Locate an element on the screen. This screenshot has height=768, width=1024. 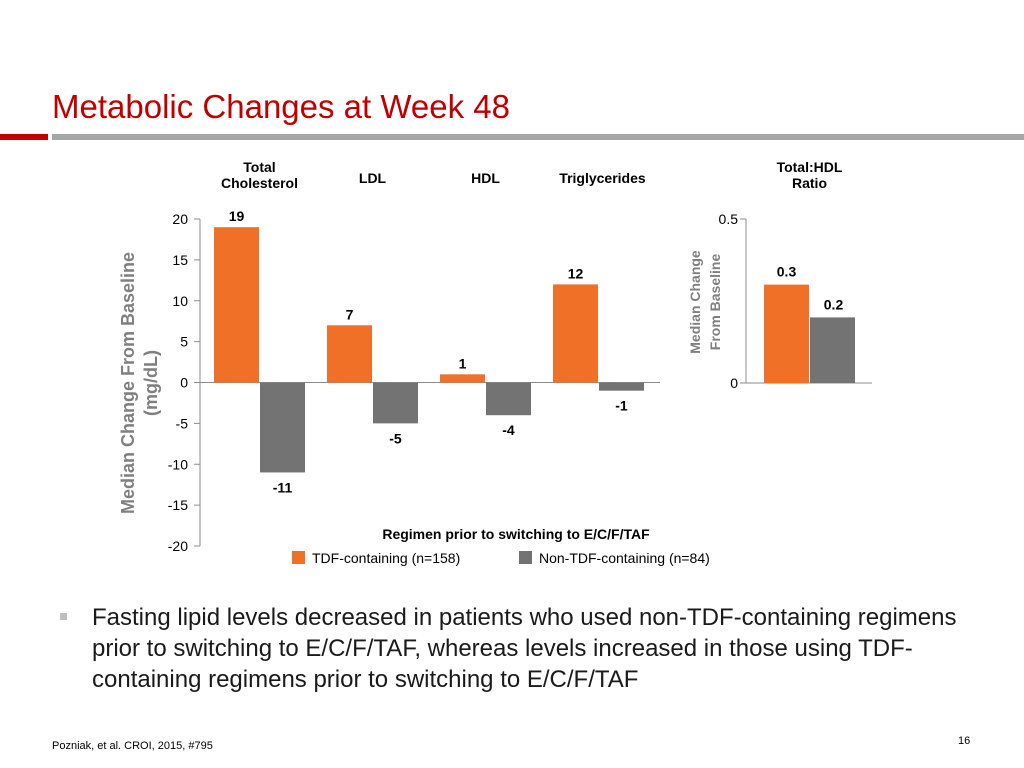
y-tick-label: 15 is located at coordinates (180, 260).